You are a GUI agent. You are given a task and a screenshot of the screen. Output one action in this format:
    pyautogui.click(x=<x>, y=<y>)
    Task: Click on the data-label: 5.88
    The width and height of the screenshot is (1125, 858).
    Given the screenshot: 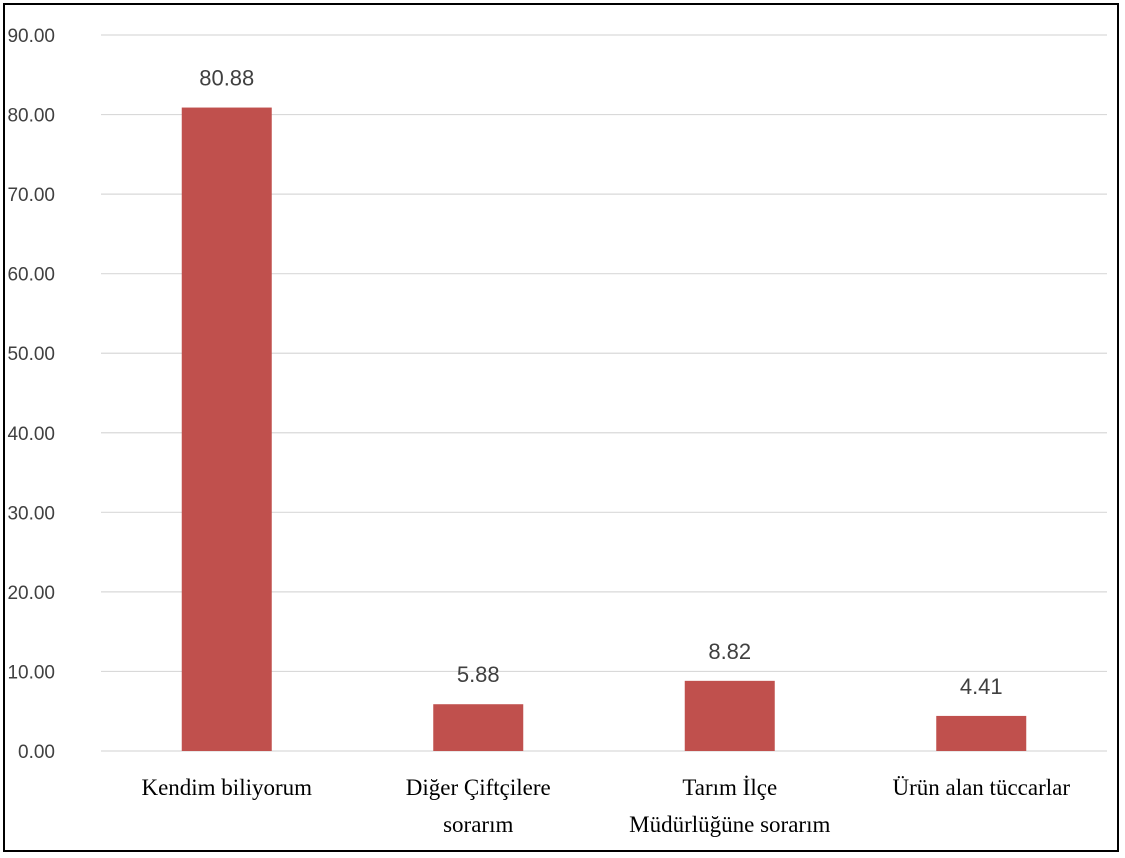 What is the action you would take?
    pyautogui.click(x=478, y=674)
    